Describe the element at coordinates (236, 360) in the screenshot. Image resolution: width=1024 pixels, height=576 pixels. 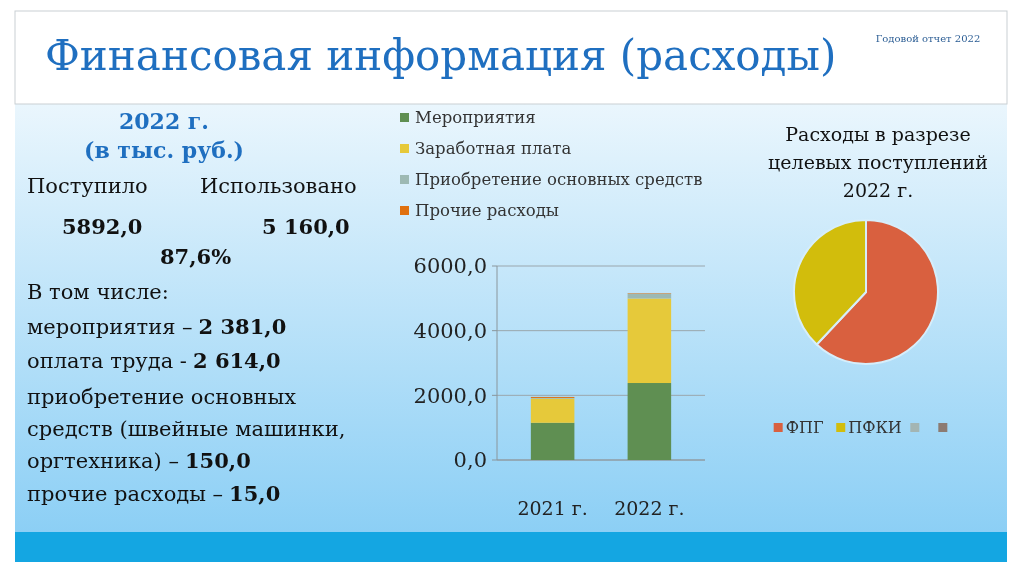
I see `text: 2 614,0` at that location.